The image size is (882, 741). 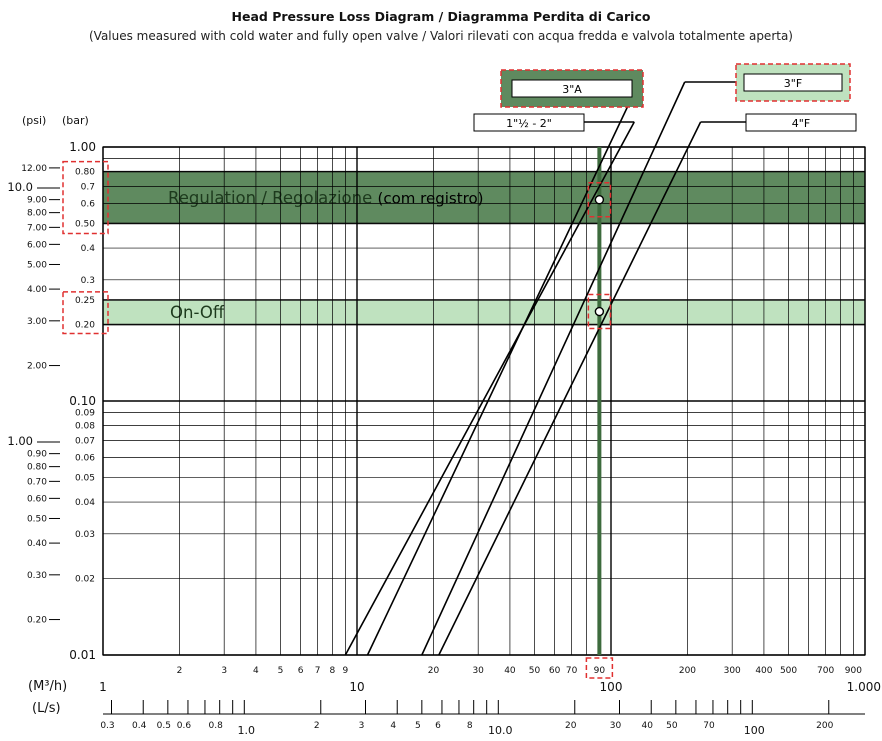 What do you see at coordinates (85, 478) in the screenshot?
I see `bar-tick-label: 0.05` at bounding box center [85, 478].